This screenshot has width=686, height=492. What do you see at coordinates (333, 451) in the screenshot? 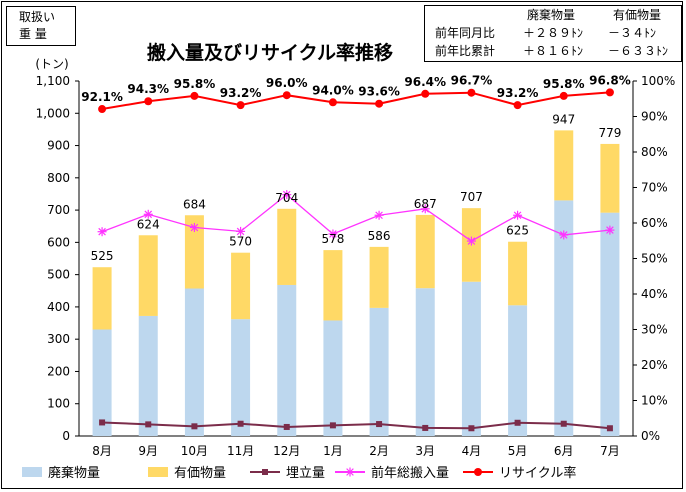
I see `x-tick-label: 1月` at bounding box center [333, 451].